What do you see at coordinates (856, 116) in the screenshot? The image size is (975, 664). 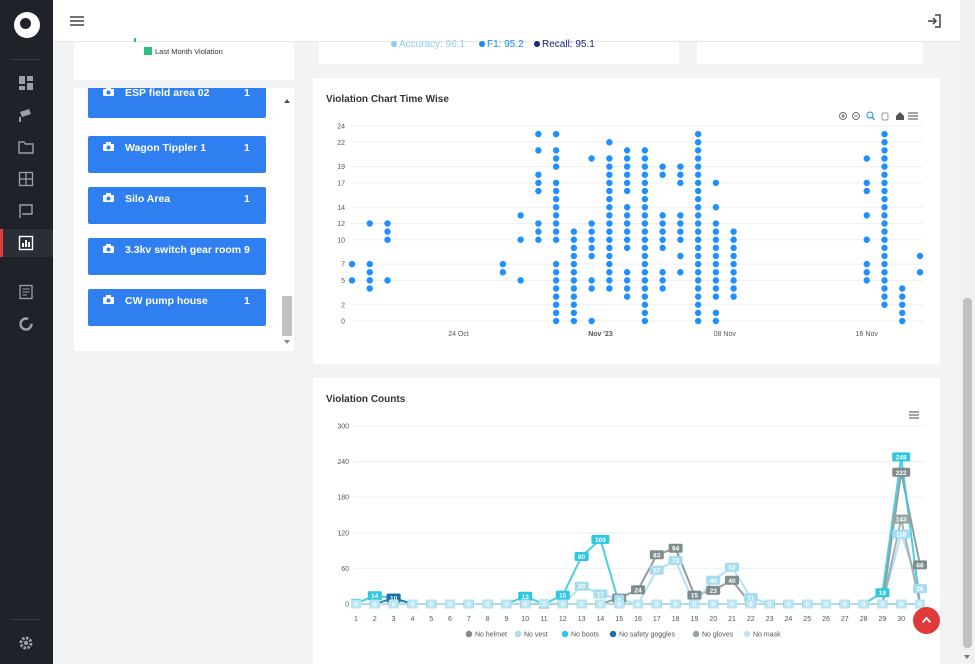 I see `zoom-out-icon` at bounding box center [856, 116].